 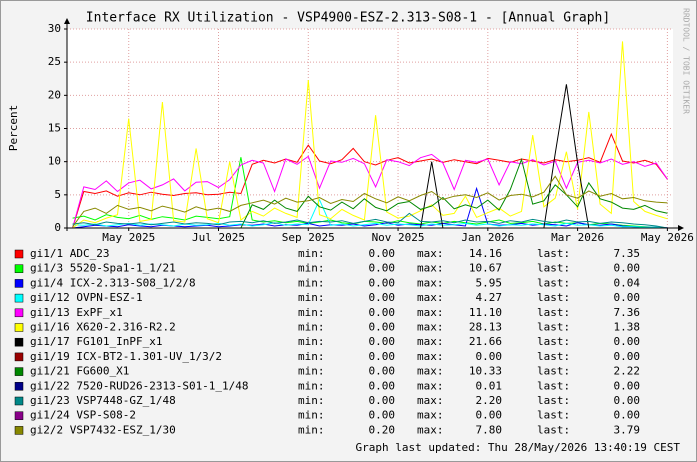 What do you see at coordinates (69, 253) in the screenshot?
I see `legend-label: gi1/1 ADC_23` at bounding box center [69, 253].